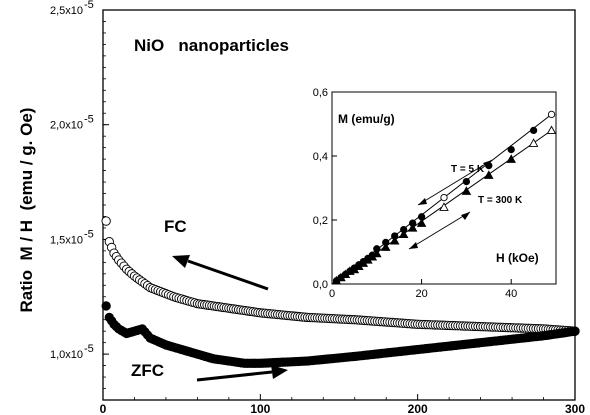  Describe the element at coordinates (320, 93) in the screenshot. I see `inset-y-tick-label: 0,6` at that location.